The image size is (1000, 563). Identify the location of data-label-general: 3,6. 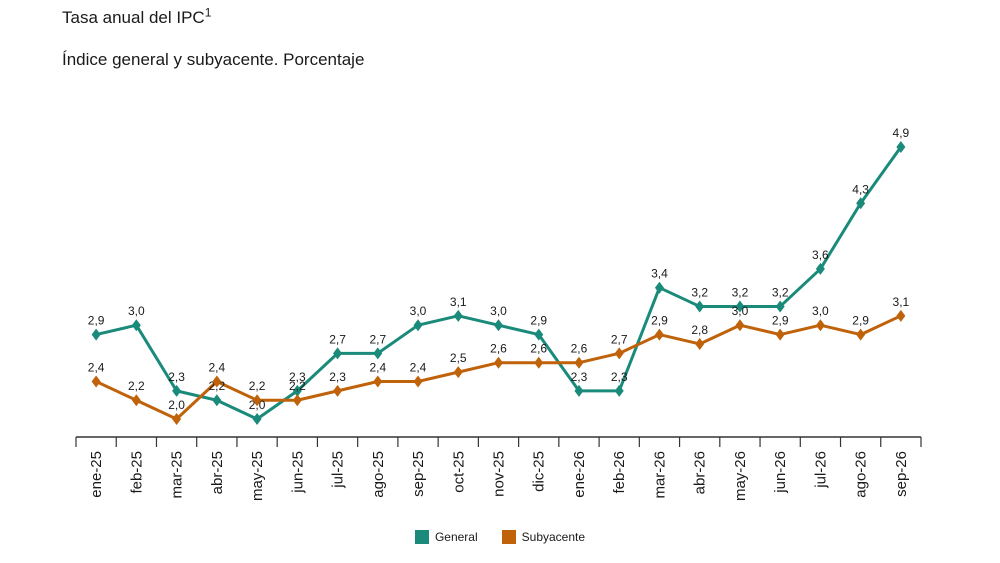
(820, 255).